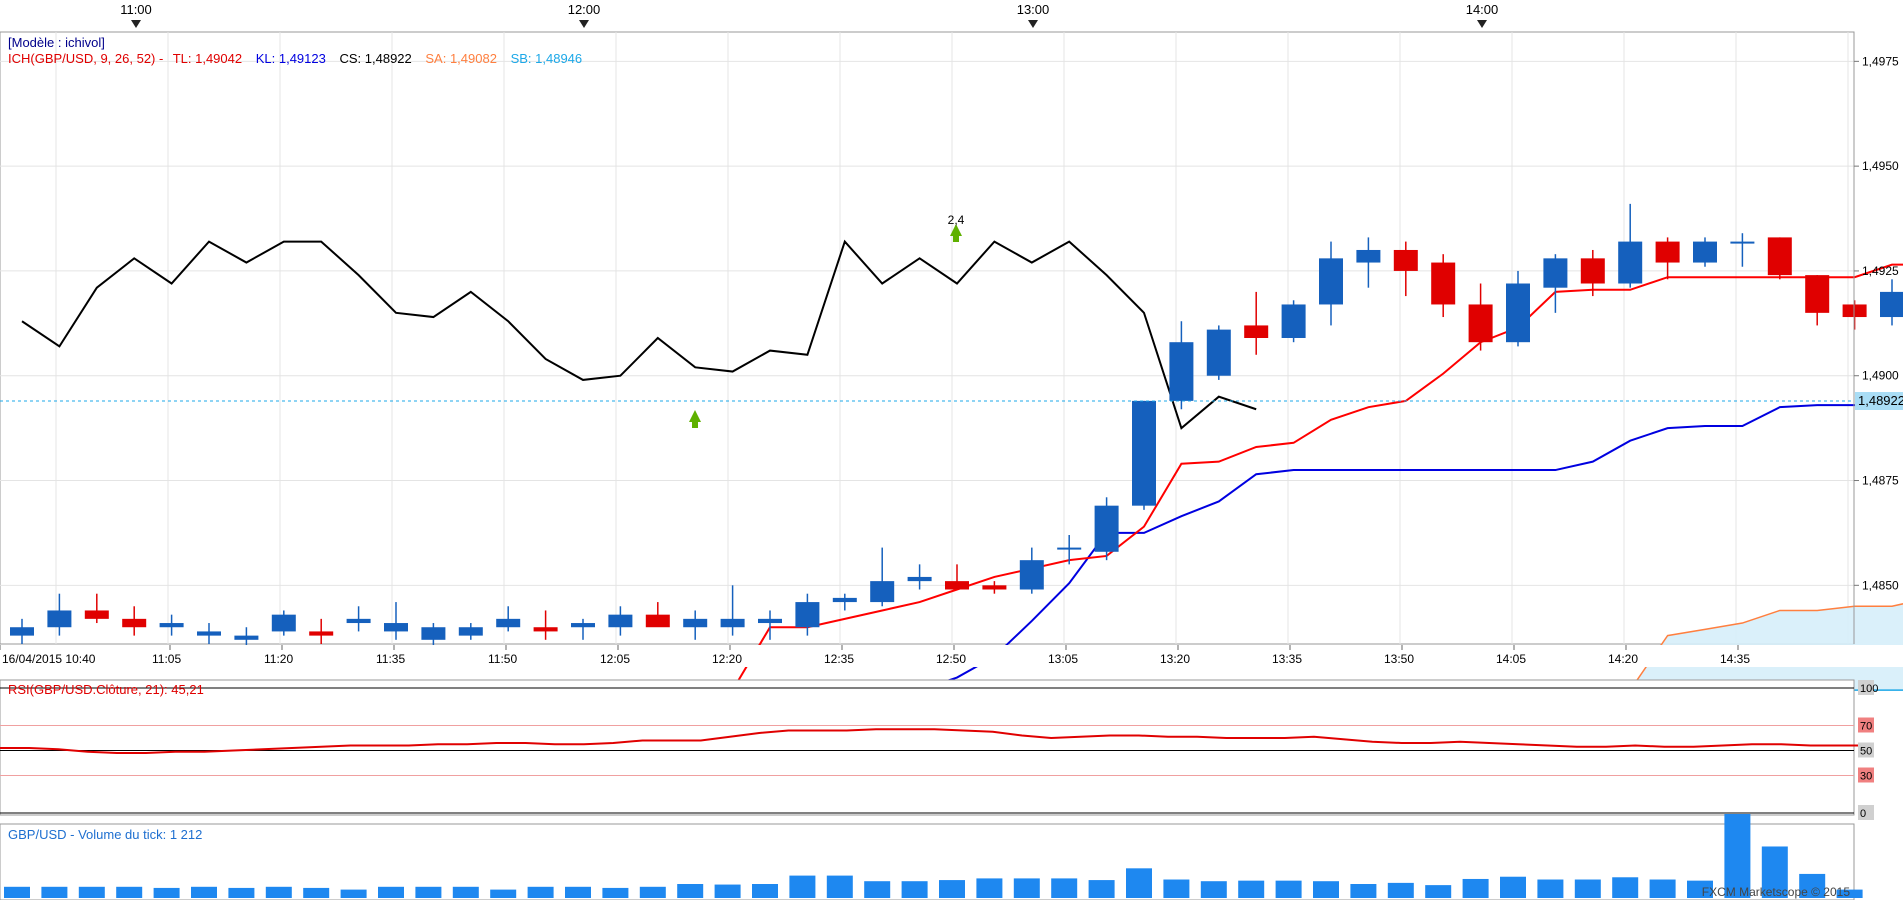 The height and width of the screenshot is (900, 1903). Describe the element at coordinates (1880, 376) in the screenshot. I see `price-tick-label: 1,4900` at that location.